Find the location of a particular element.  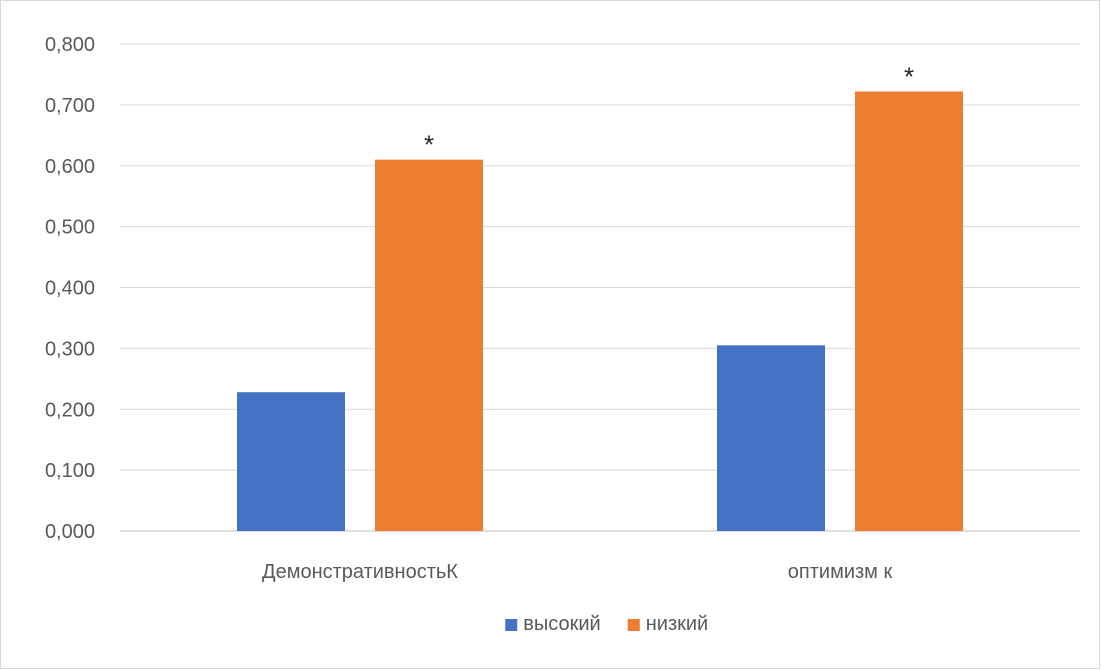

y-tick-label: 0,100 is located at coordinates (70, 471).